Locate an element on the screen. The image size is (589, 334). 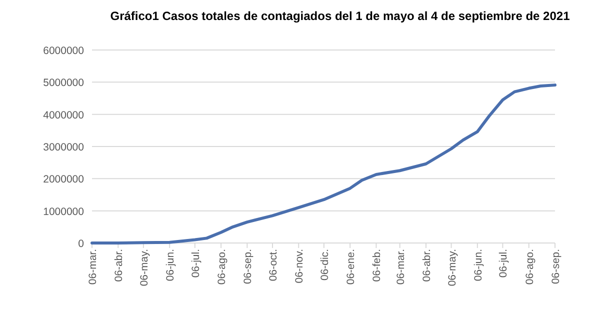
x-tick-label: 06-oct. is located at coordinates (273, 265).